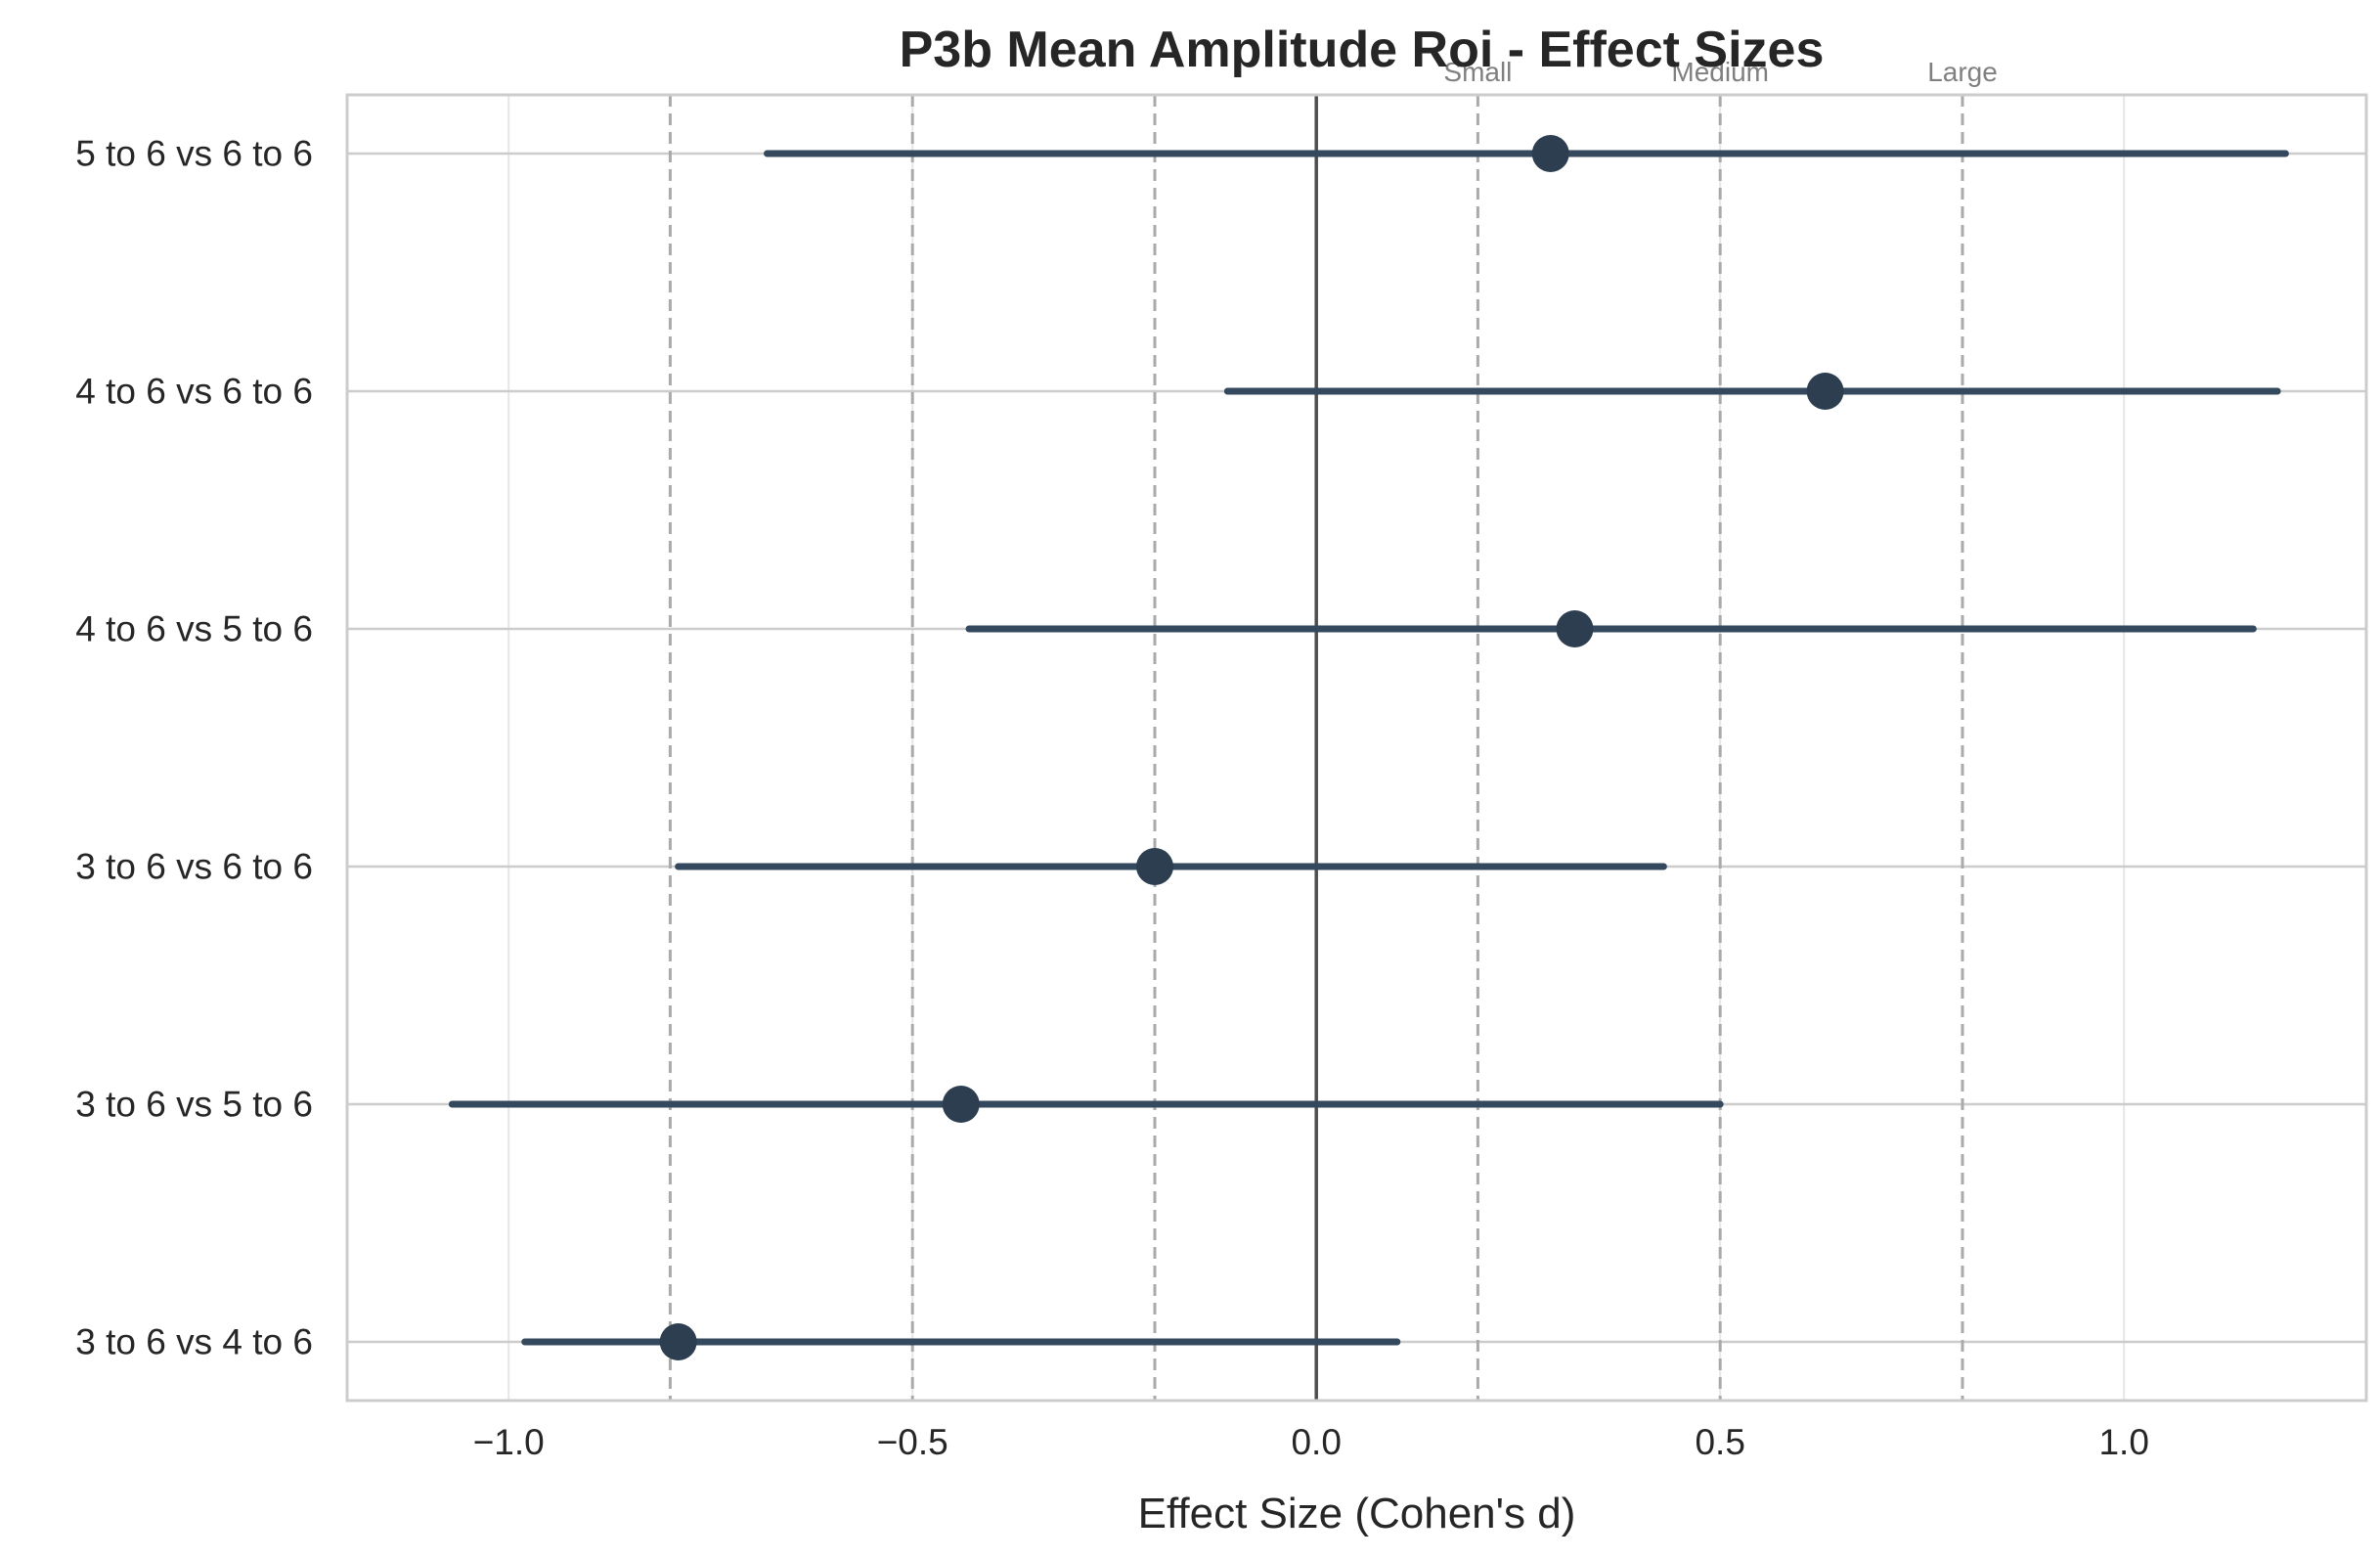 The height and width of the screenshot is (1559, 2380). I want to click on x-tick-label: 1.0, so click(2123, 1442).